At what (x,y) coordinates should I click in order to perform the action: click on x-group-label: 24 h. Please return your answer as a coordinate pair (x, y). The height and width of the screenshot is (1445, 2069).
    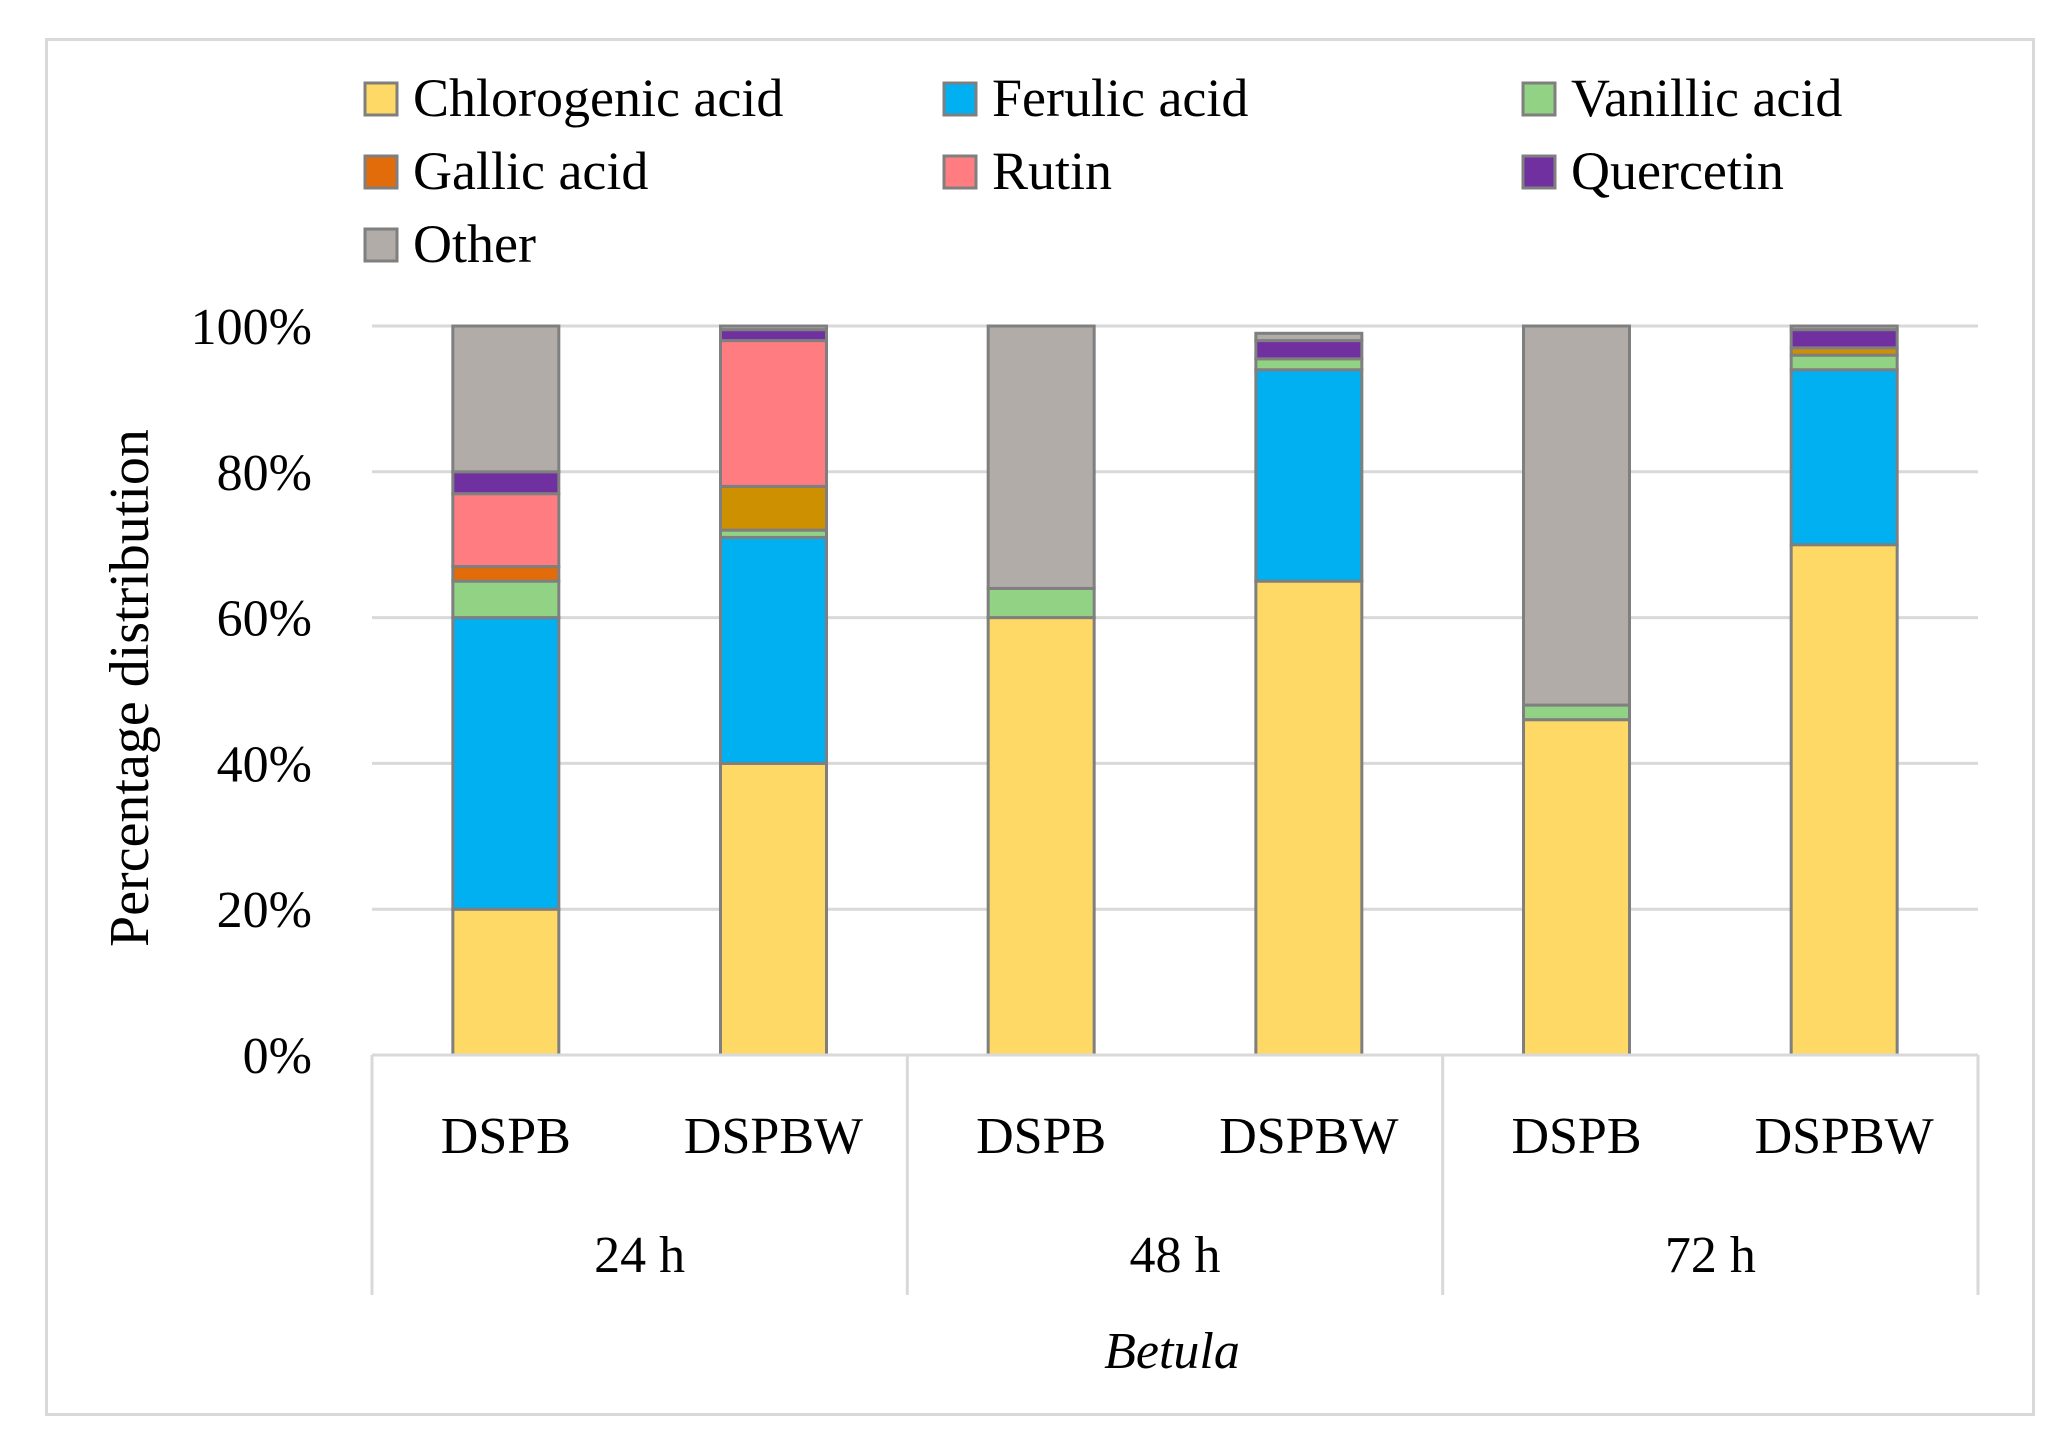
    Looking at the image, I should click on (639, 1255).